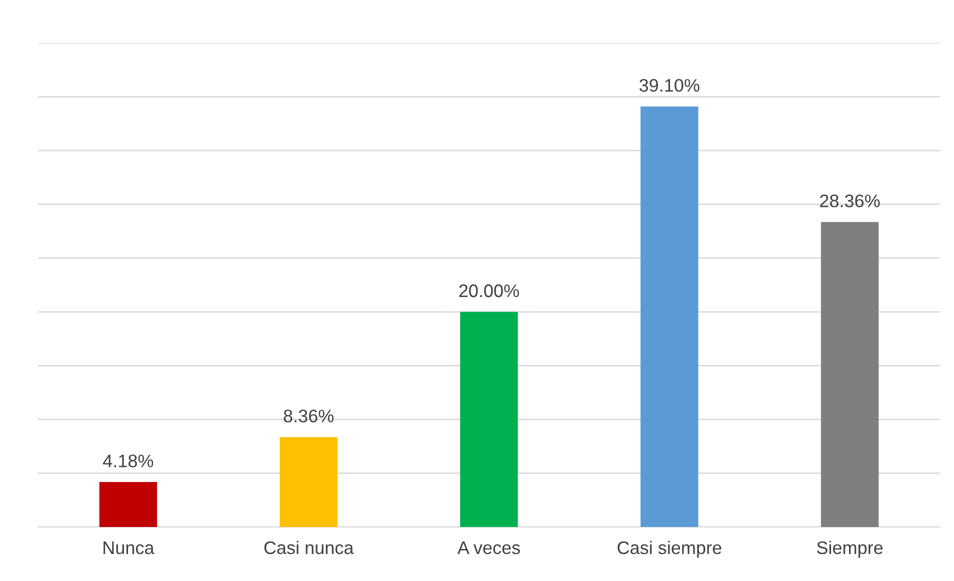 This screenshot has height=581, width=954. I want to click on x-tick-label: Casi nunca, so click(309, 547).